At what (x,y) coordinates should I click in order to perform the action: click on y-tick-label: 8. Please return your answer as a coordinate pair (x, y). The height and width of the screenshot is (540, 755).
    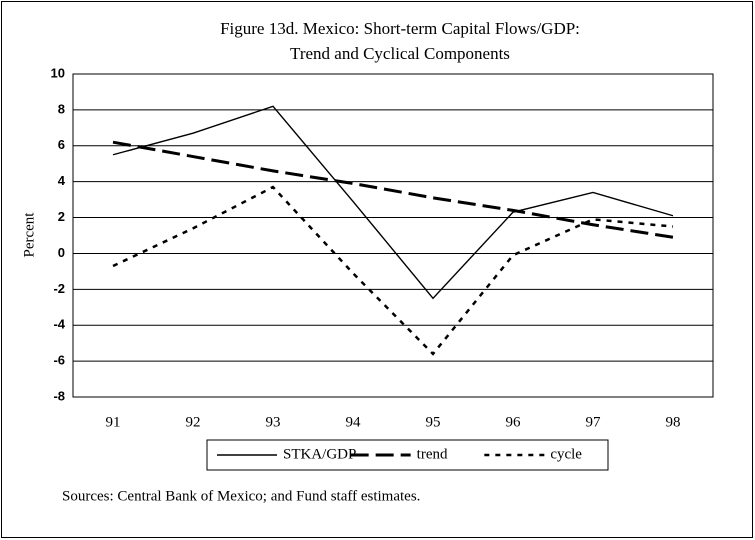
    Looking at the image, I should click on (61, 108).